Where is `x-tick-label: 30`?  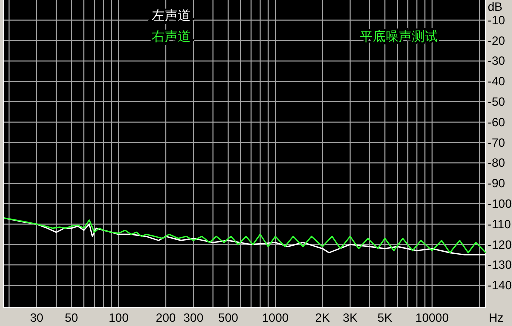
x-tick-label: 30 is located at coordinates (37, 318).